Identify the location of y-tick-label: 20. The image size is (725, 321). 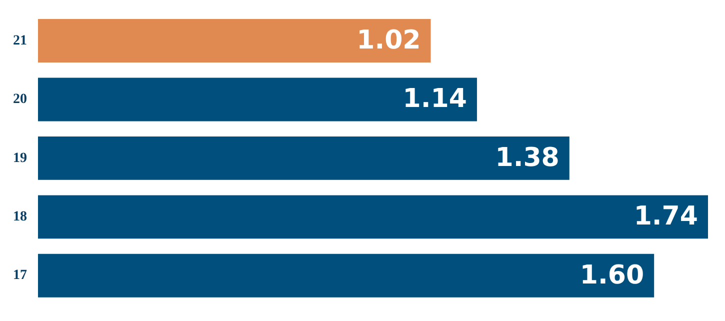
(20, 100).